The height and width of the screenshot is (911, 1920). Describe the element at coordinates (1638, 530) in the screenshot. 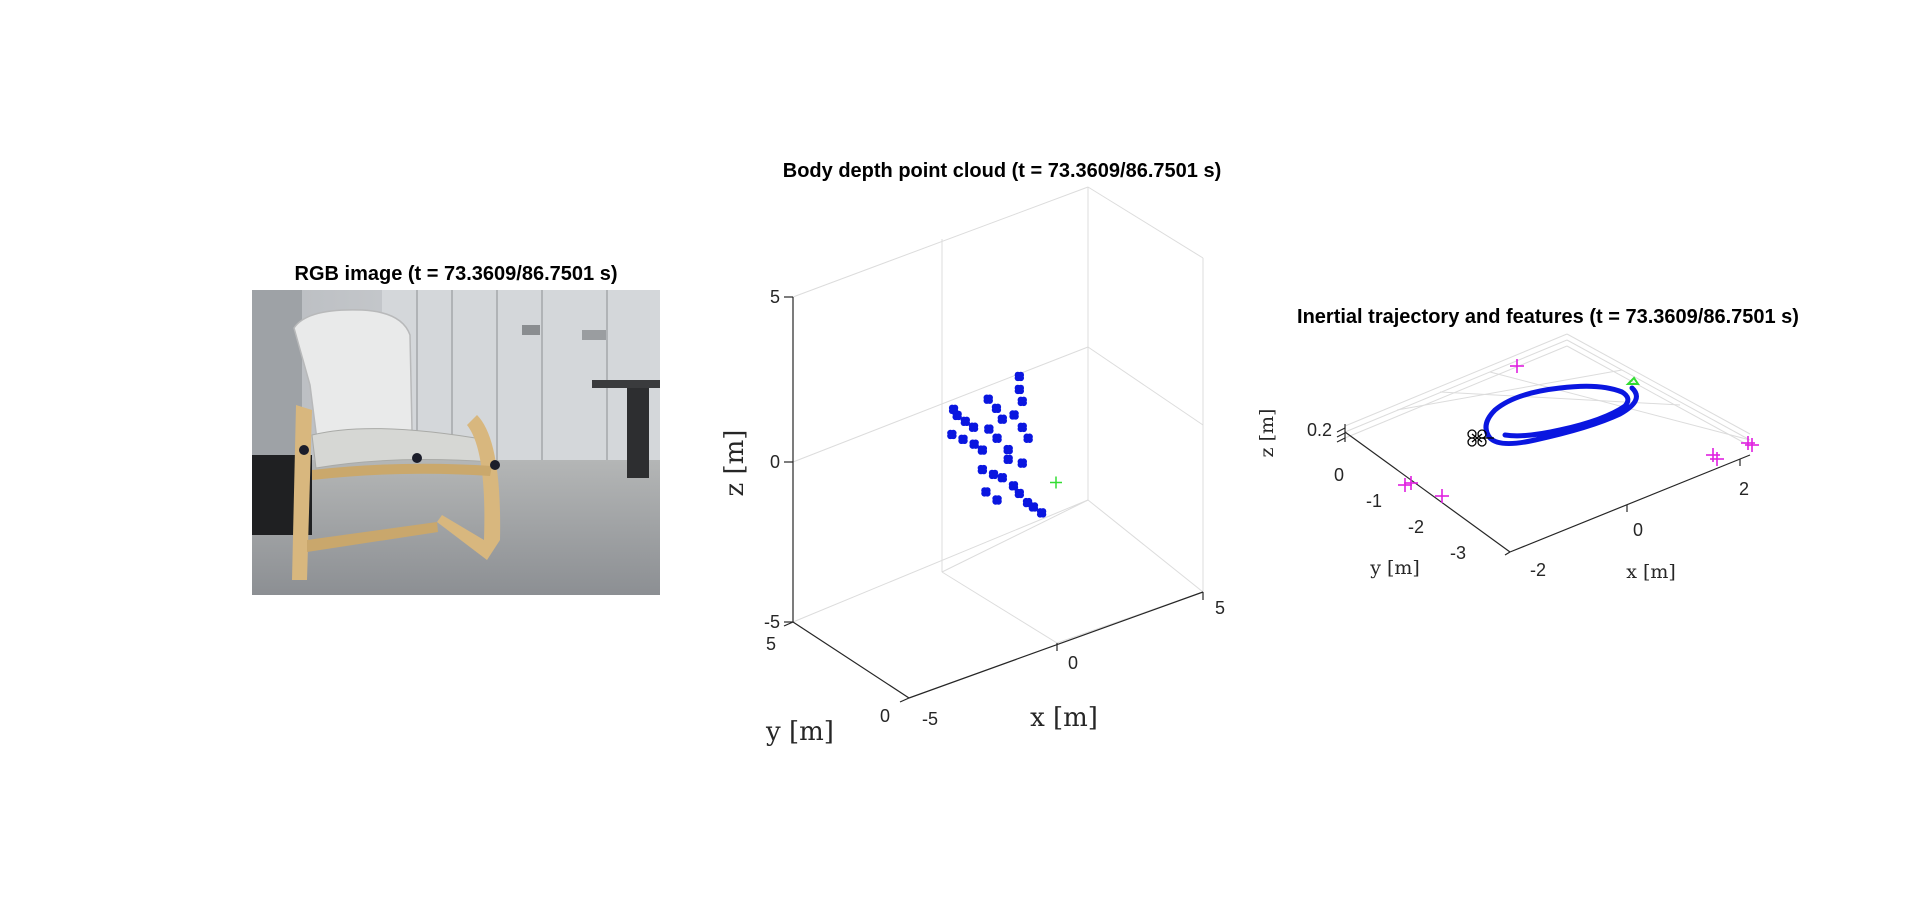

I see `traj-xtick-1: 0` at that location.